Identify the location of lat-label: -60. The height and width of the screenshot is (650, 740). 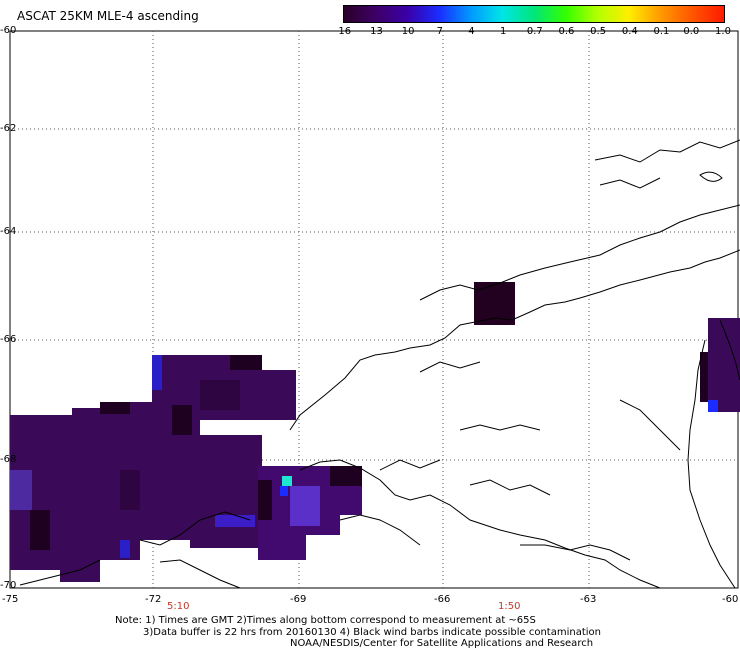
(8, 30).